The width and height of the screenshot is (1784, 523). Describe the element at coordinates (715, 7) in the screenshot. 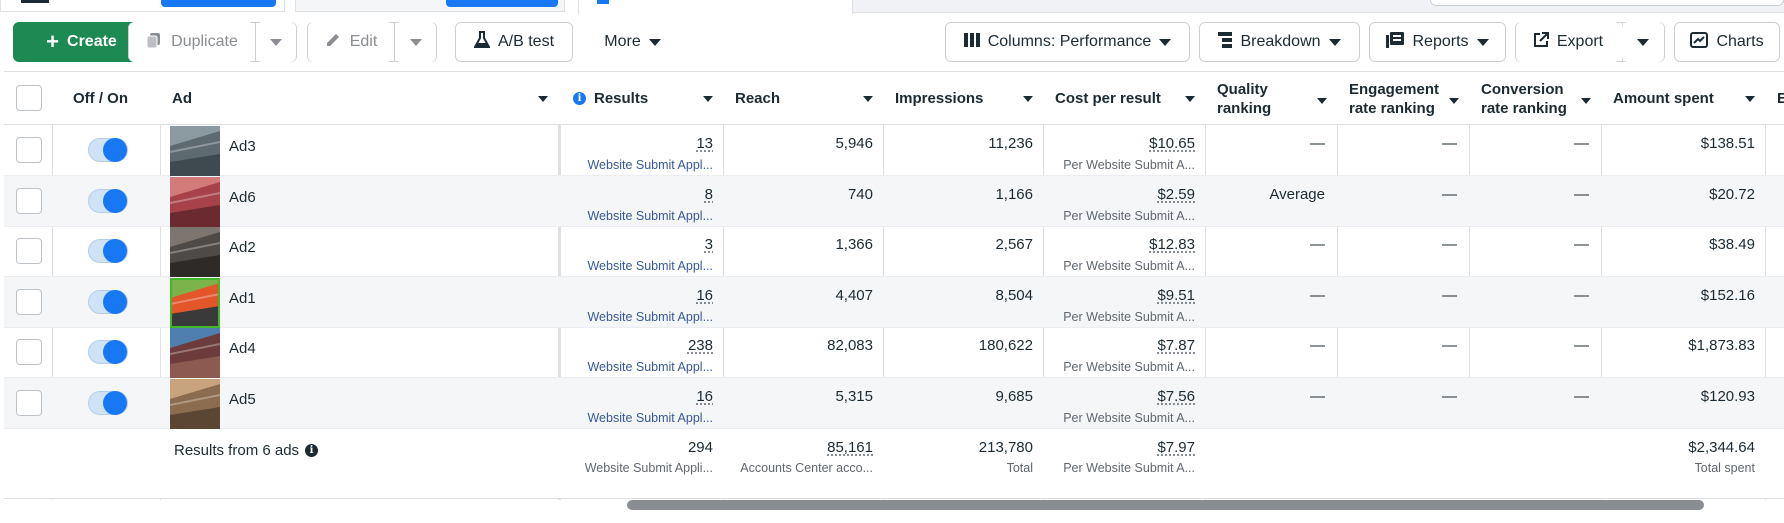

I see `tab-ads` at that location.